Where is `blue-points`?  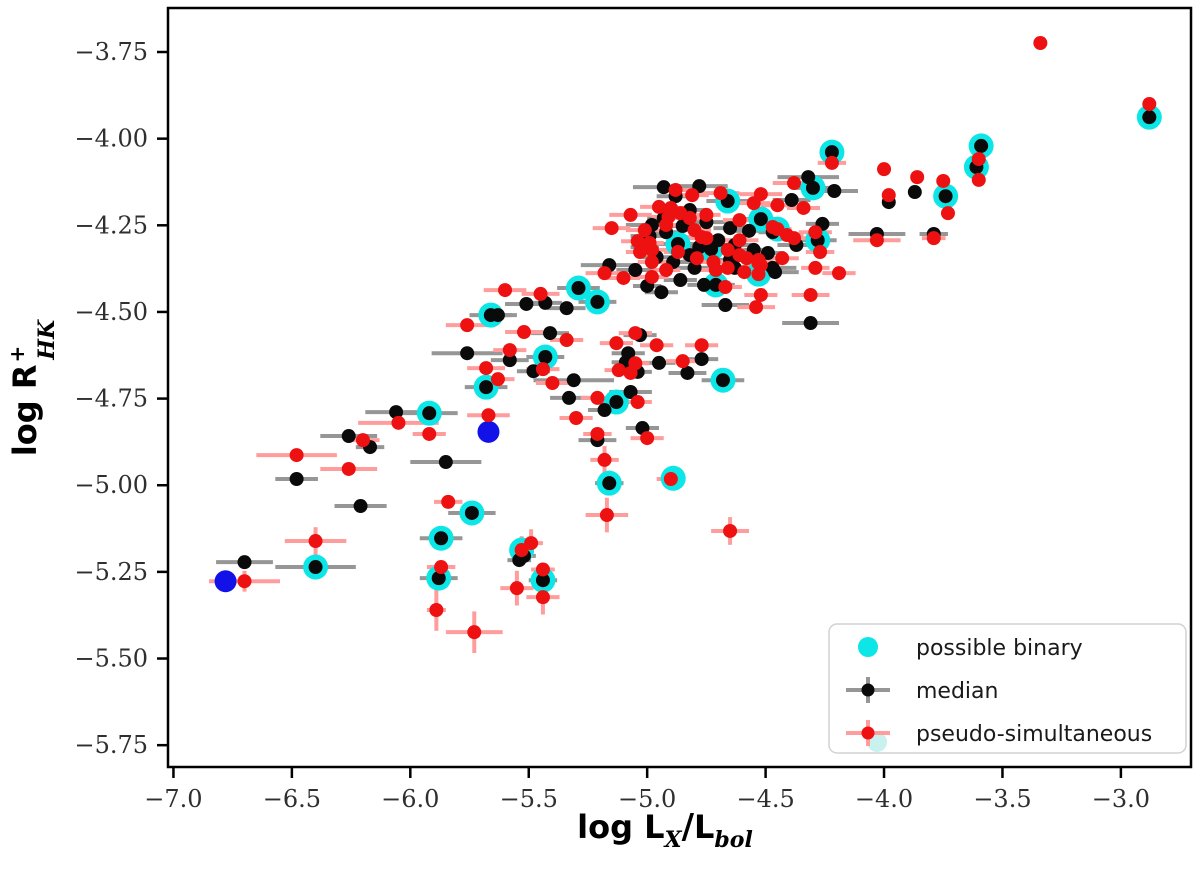
blue-points is located at coordinates (357, 506).